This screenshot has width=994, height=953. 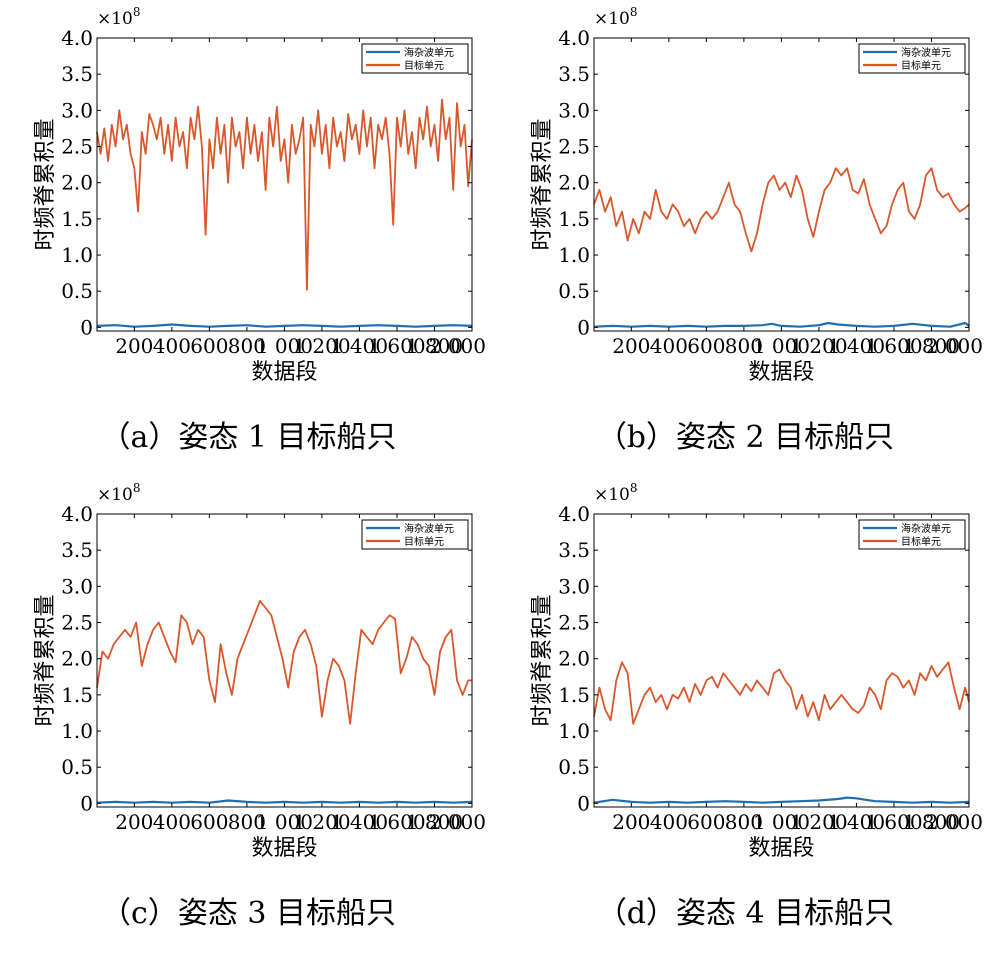 What do you see at coordinates (745, 913) in the screenshot?
I see `caption-d: （d）姿态 4 目标船只` at bounding box center [745, 913].